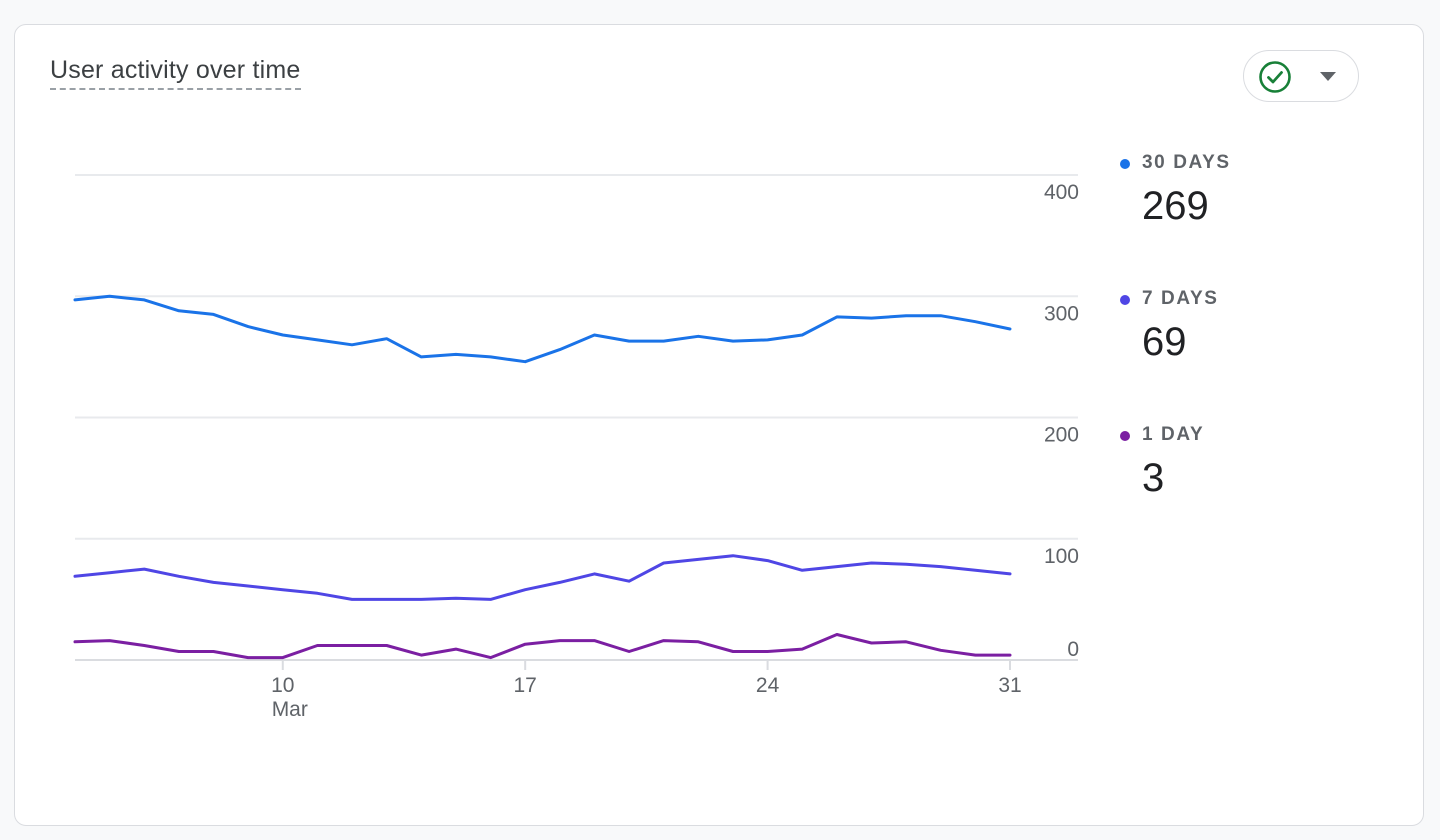 Image resolution: width=1440 pixels, height=840 pixels. Describe the element at coordinates (1073, 649) in the screenshot. I see `y-tick-label-0: 0` at that location.